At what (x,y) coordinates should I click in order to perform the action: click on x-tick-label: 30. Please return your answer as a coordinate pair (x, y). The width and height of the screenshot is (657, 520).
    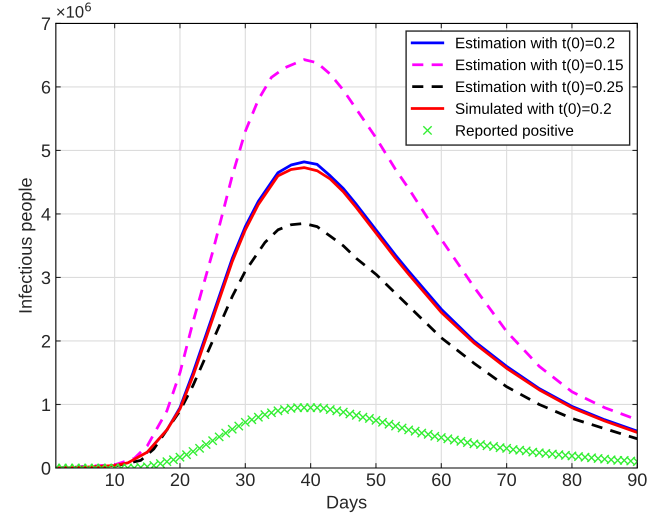
    Looking at the image, I should click on (245, 479).